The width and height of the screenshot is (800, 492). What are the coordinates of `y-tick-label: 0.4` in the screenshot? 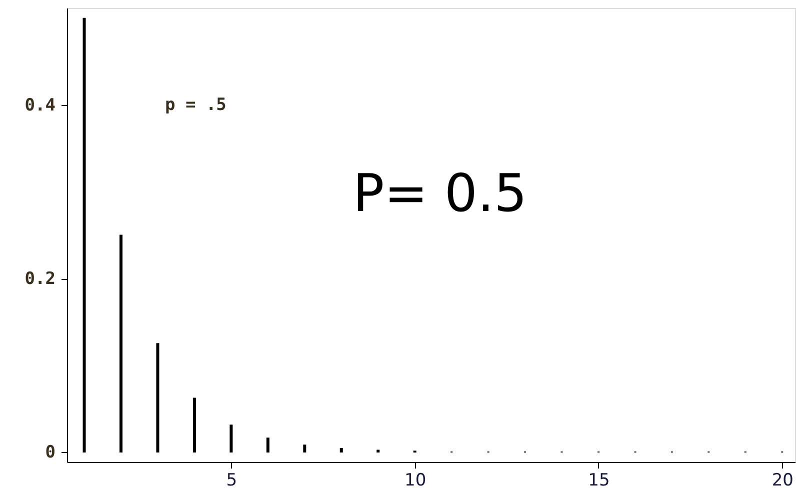 It's located at (40, 106).